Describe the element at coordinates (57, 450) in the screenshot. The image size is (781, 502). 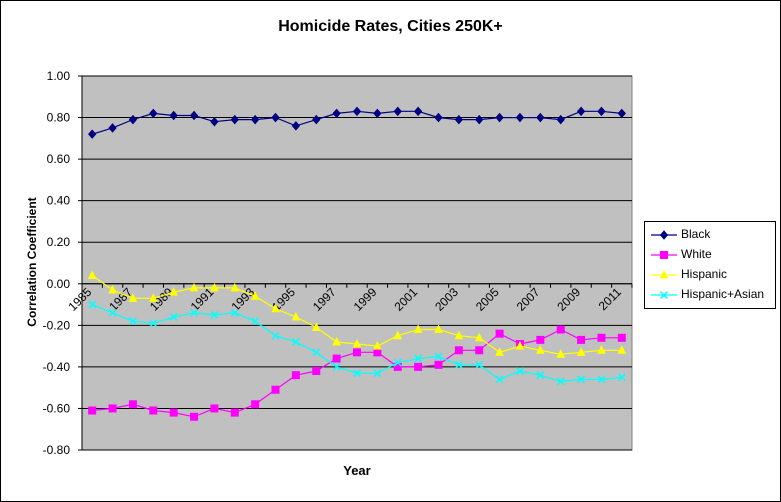
I see `y-tick-label: -0.80` at that location.